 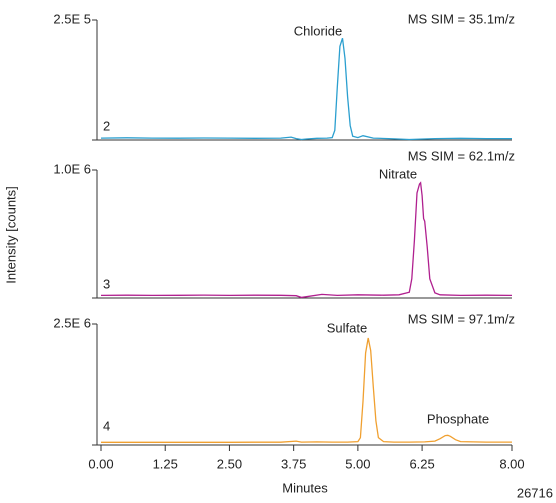 What do you see at coordinates (461, 318) in the screenshot?
I see `panel-title: MS SIM = 97.1m/z` at bounding box center [461, 318].